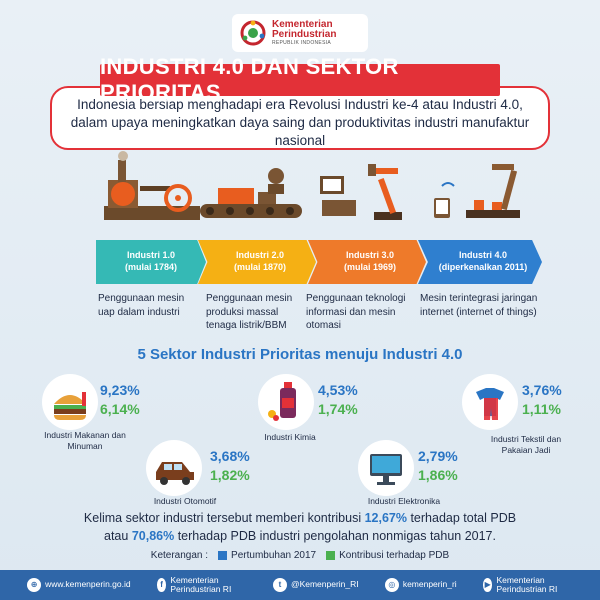 The width and height of the screenshot is (600, 600). I want to click on footer-youtube: ▶ Kementerian Perindustrian RI, so click(527, 584).